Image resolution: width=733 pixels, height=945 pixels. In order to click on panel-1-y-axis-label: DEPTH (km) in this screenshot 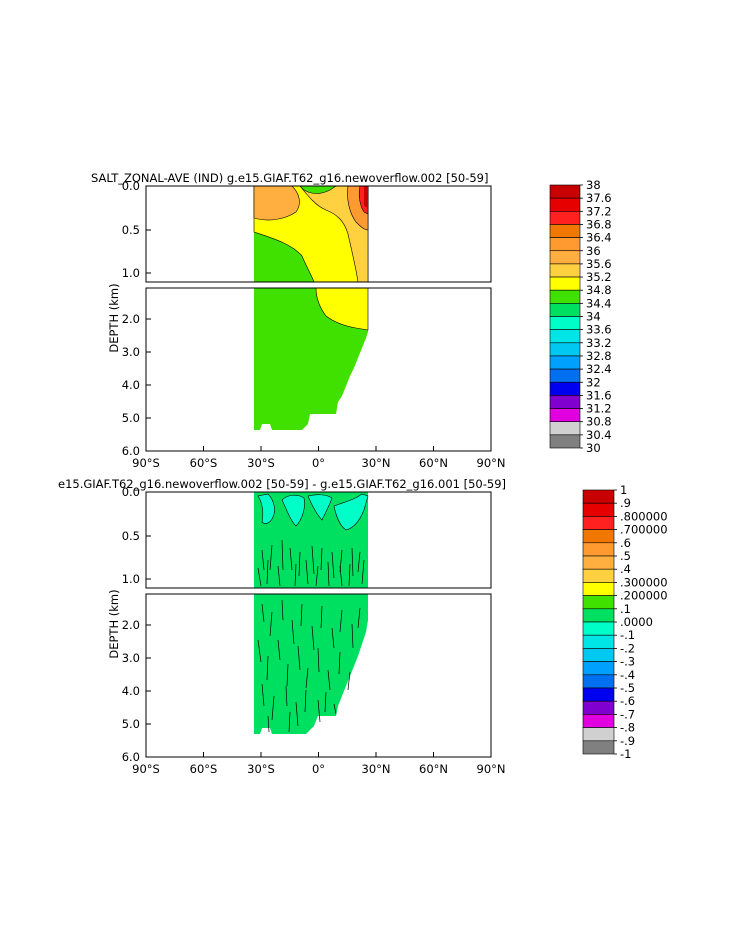, I will do `click(114, 317)`.